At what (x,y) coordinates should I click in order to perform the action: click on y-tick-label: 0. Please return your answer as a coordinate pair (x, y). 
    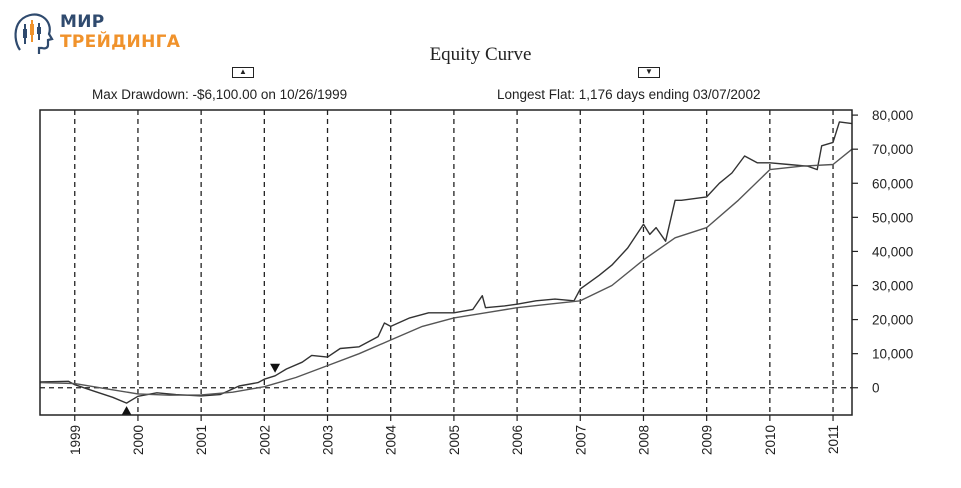
    Looking at the image, I should click on (876, 388).